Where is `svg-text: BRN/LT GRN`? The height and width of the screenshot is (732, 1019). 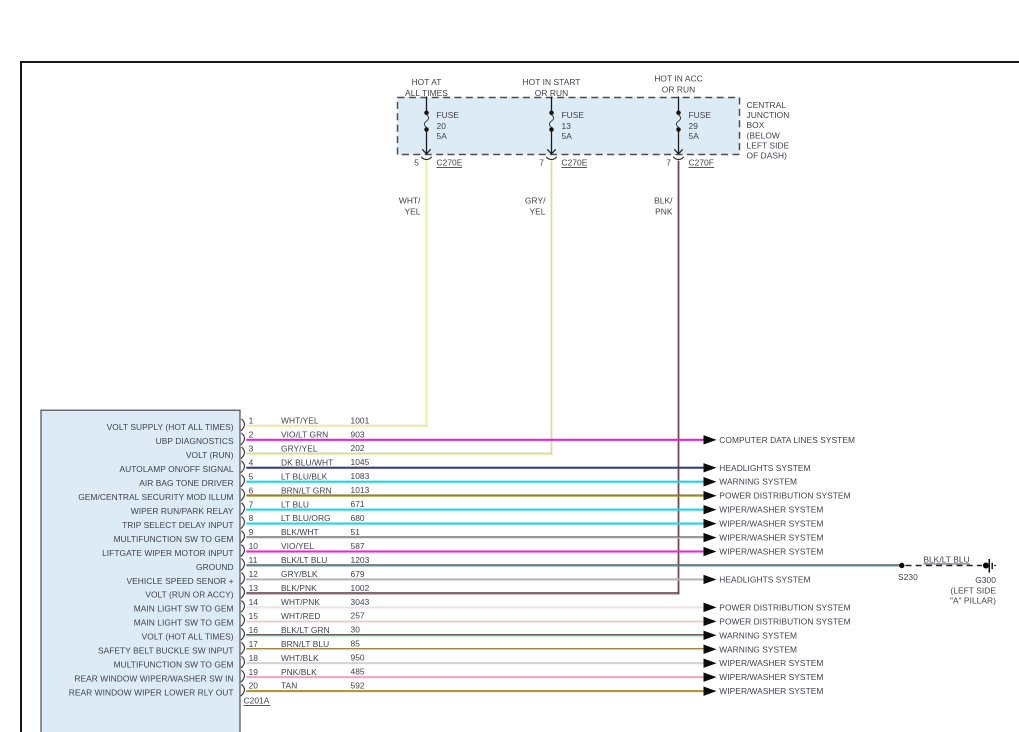
svg-text: BRN/LT GRN is located at coordinates (306, 490).